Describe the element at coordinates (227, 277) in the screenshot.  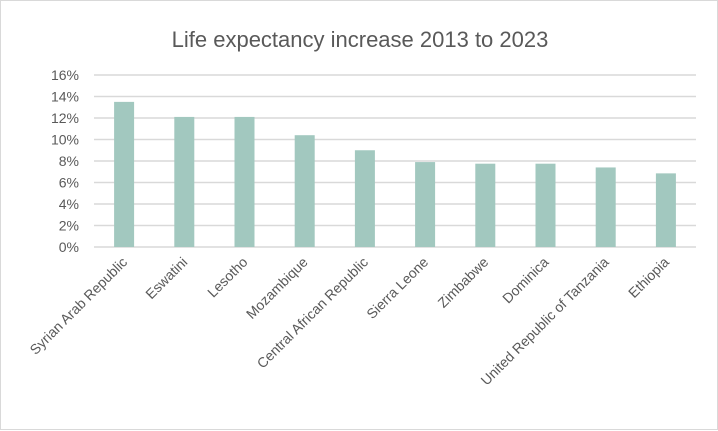
I see `x-tick-label: Lesotho` at that location.